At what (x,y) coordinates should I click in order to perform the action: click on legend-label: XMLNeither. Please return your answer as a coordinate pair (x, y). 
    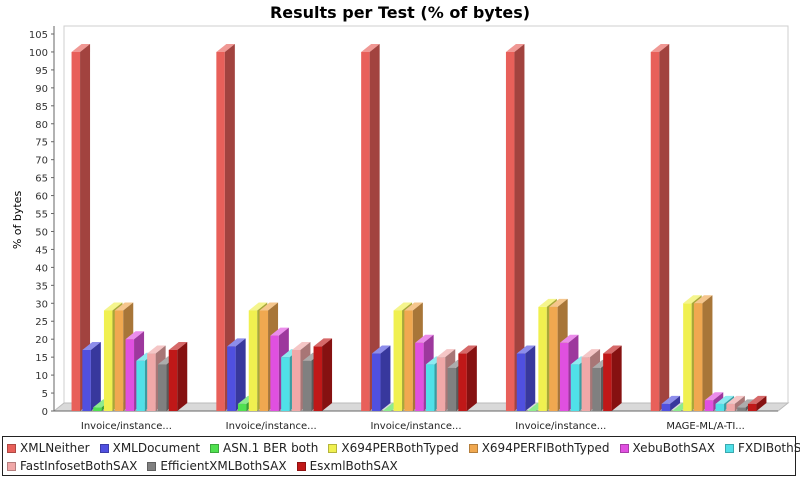
    Looking at the image, I should click on (55, 448).